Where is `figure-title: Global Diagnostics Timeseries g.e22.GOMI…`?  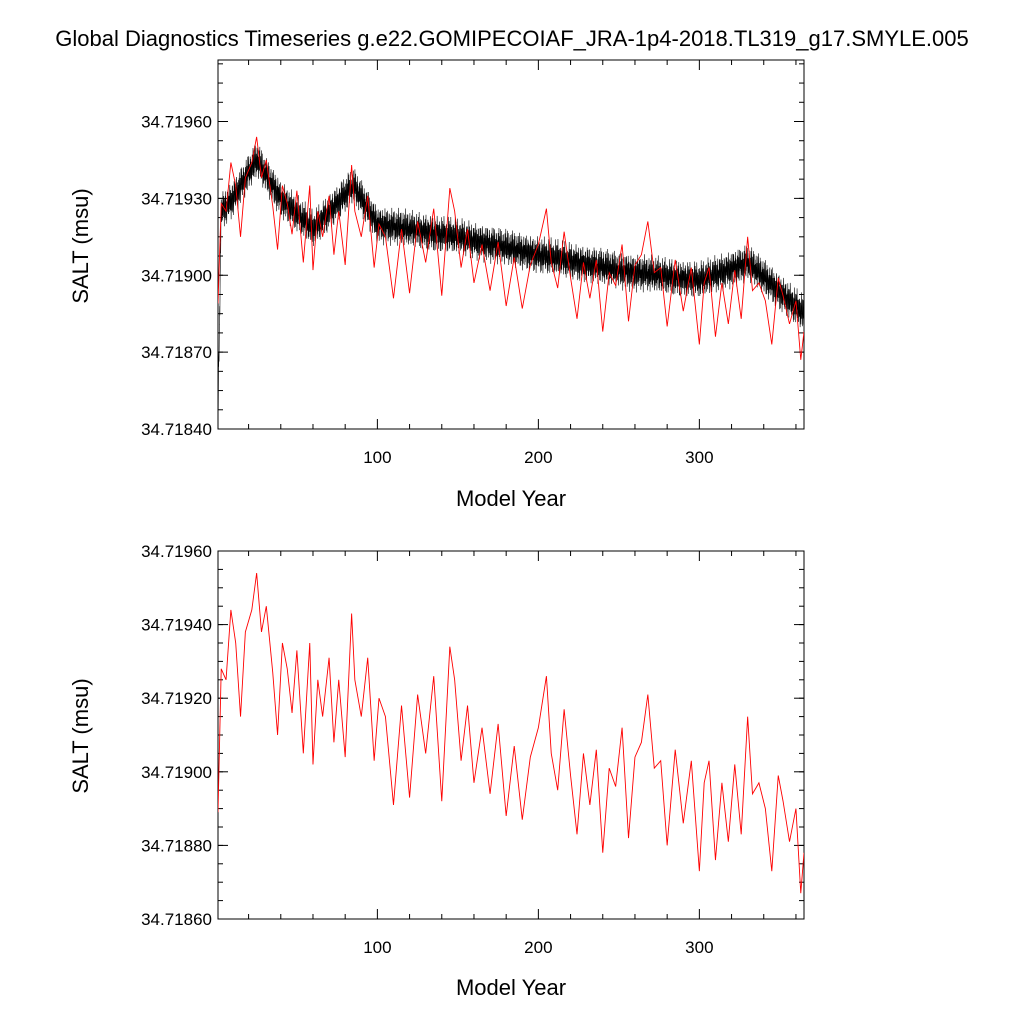
figure-title: Global Diagnostics Timeseries g.e22.GOMI… is located at coordinates (512, 38).